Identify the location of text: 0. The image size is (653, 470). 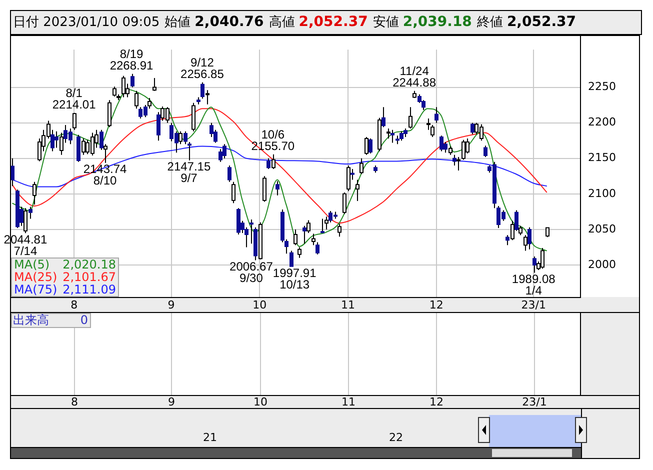
(84, 320).